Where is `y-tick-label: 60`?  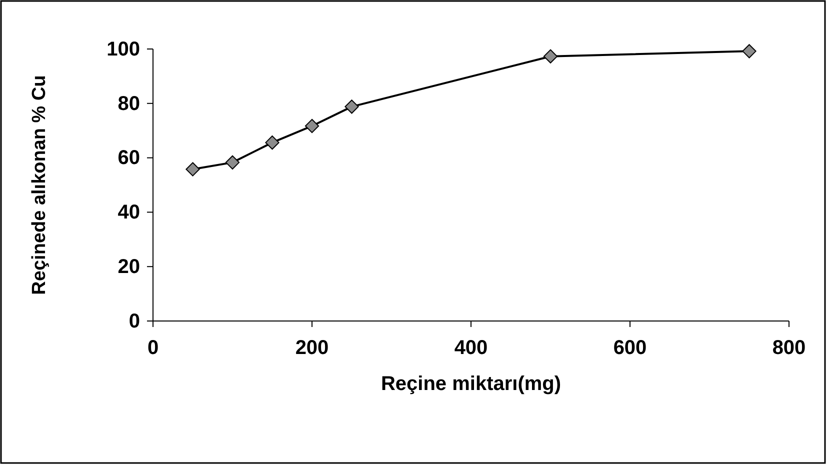
y-tick-label: 60 is located at coordinates (129, 158).